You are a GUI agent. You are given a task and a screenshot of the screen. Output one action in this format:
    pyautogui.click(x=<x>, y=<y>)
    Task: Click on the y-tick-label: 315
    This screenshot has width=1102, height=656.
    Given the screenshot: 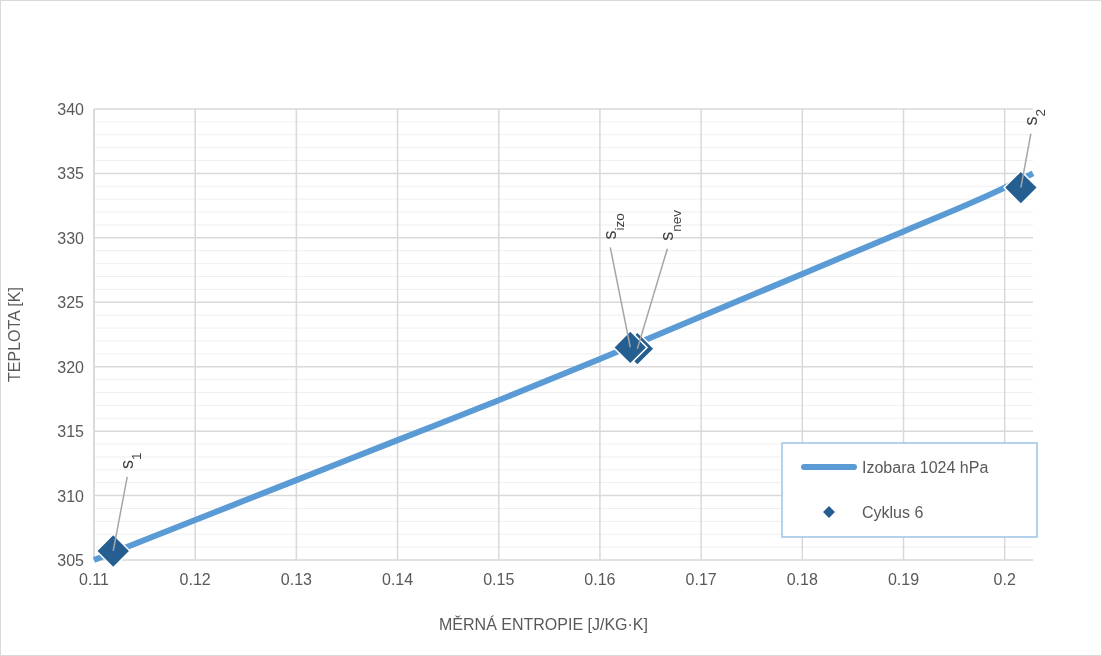 What is the action you would take?
    pyautogui.click(x=71, y=432)
    